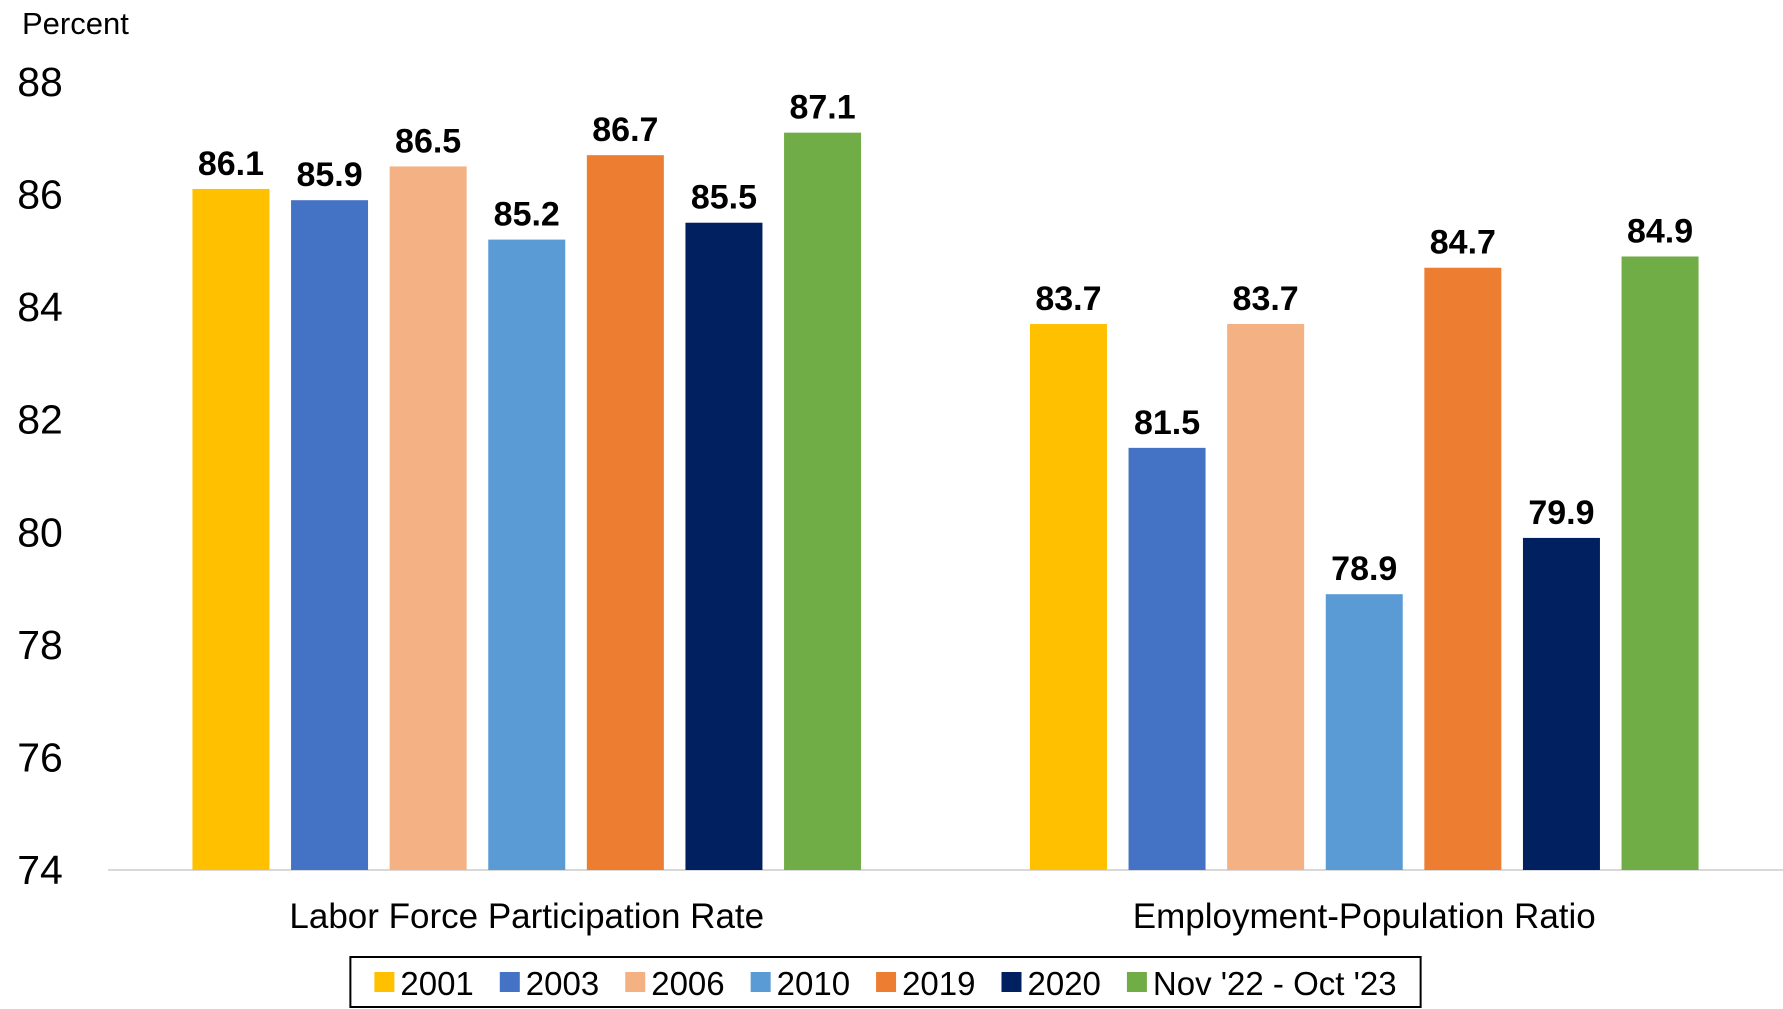 The height and width of the screenshot is (1009, 1783). I want to click on data-label: 87.1, so click(822, 108).